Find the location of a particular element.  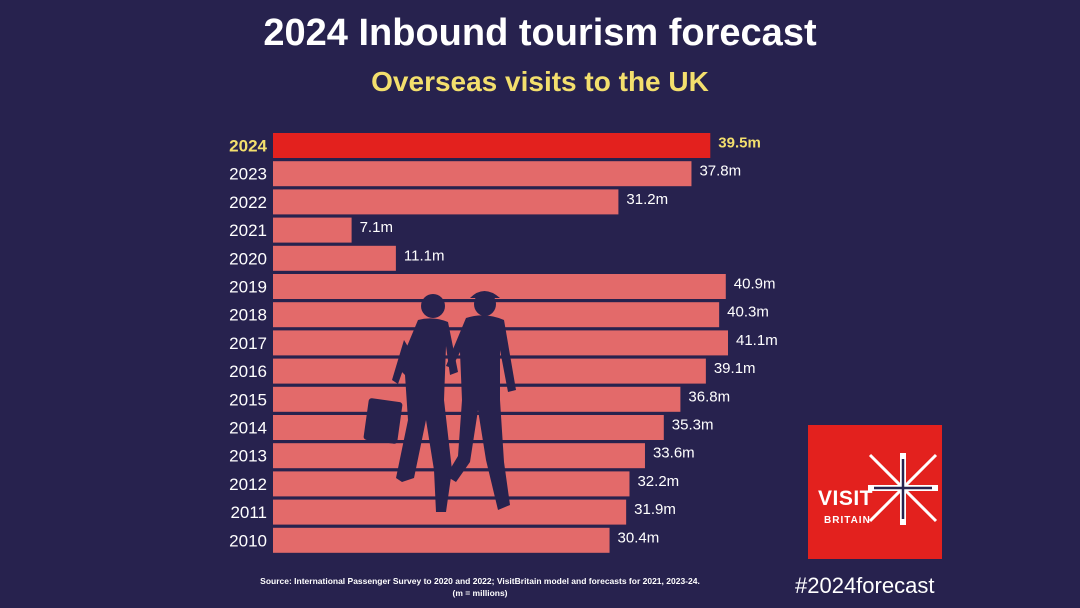

bar-2021 is located at coordinates (312, 230).